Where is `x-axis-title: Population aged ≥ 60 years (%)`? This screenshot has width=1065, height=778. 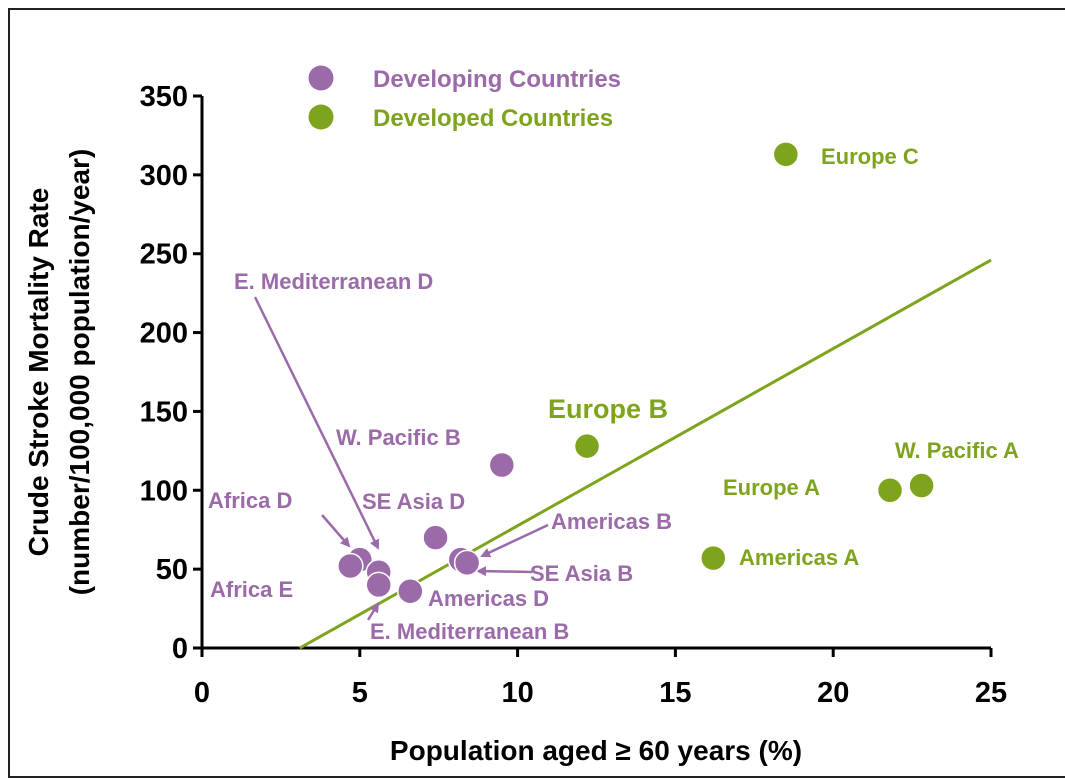 x-axis-title: Population aged ≥ 60 years (%) is located at coordinates (596, 750).